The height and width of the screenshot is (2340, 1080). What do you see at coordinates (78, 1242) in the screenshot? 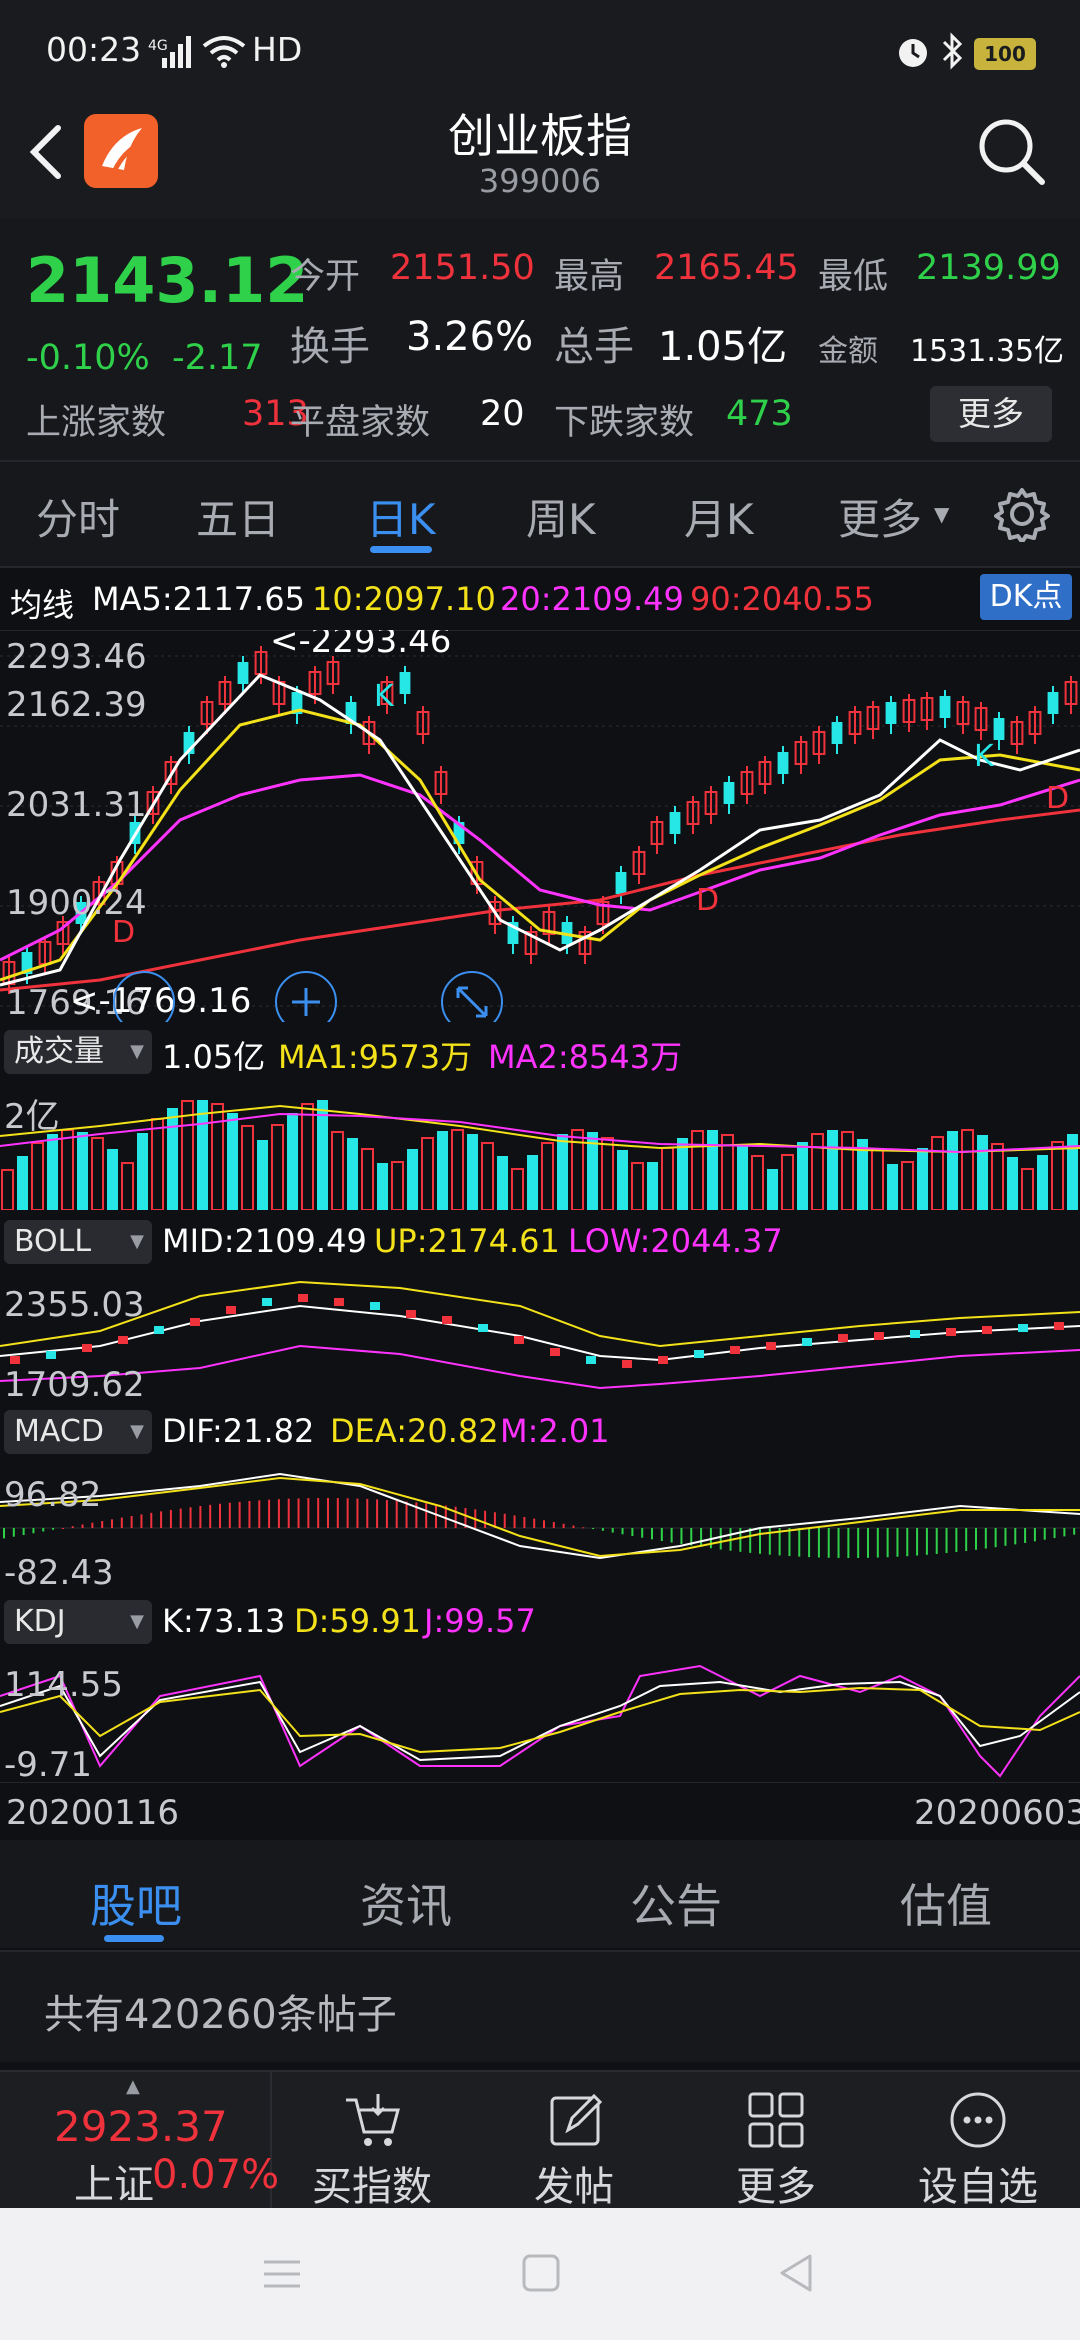
I see `indicator-selector-boll: BOLL` at bounding box center [78, 1242].